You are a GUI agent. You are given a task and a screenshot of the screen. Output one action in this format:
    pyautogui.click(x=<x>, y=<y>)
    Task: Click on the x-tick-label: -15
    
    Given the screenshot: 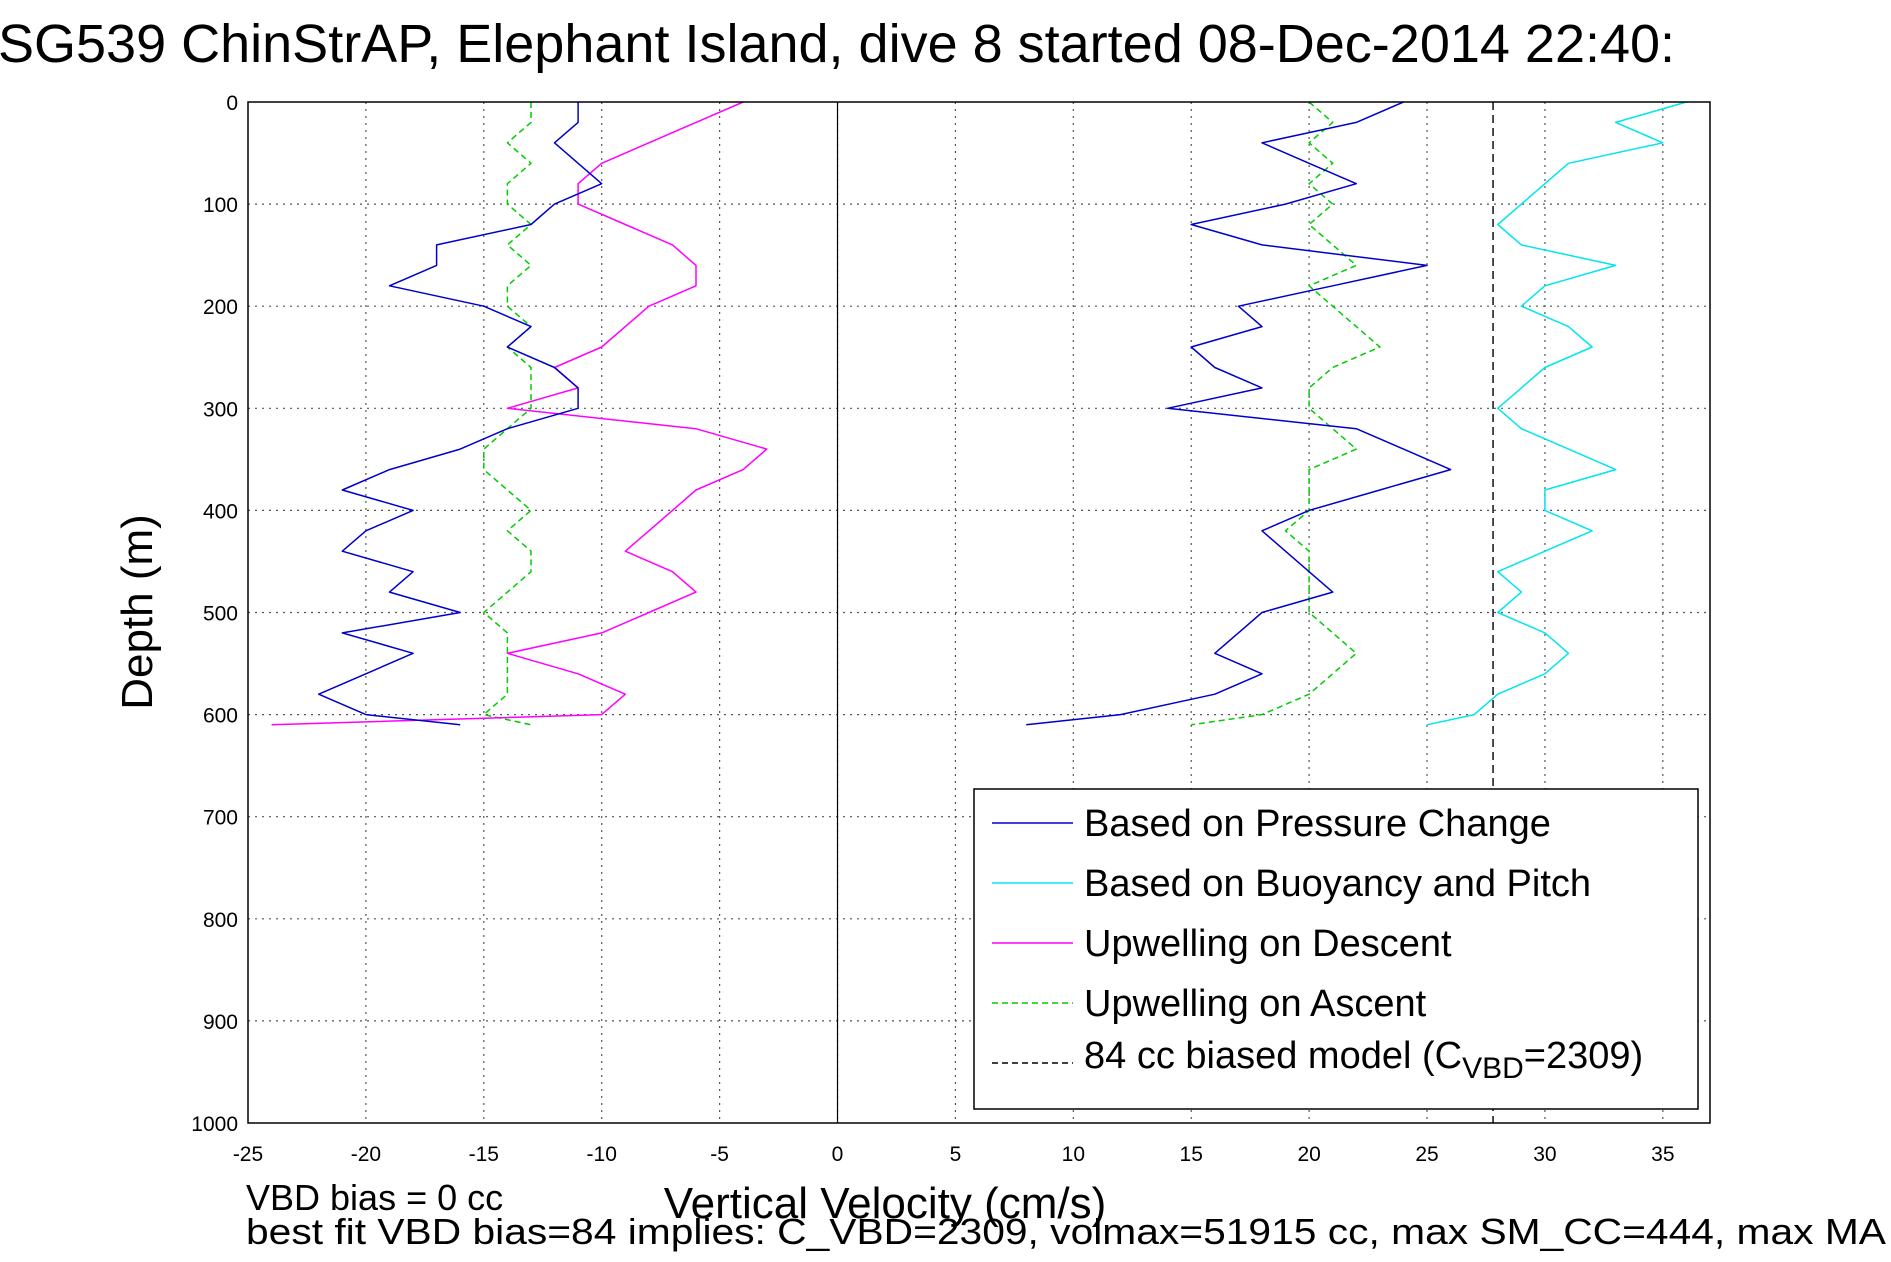 What is the action you would take?
    pyautogui.click(x=484, y=1154)
    